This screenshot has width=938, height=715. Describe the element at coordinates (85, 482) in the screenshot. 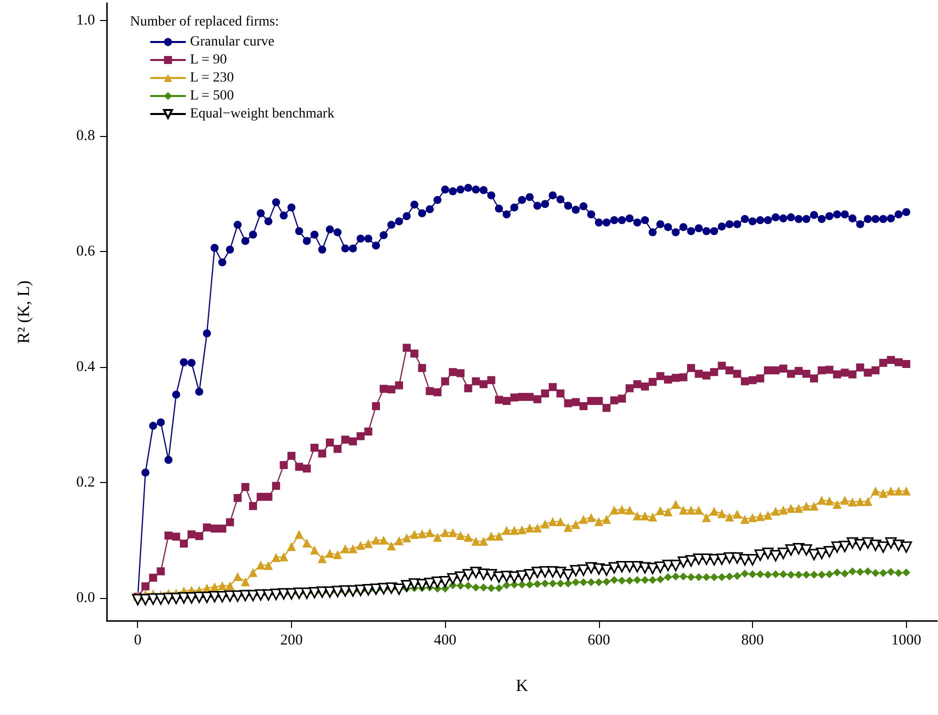

I see `y-tick-label: 0.2` at that location.